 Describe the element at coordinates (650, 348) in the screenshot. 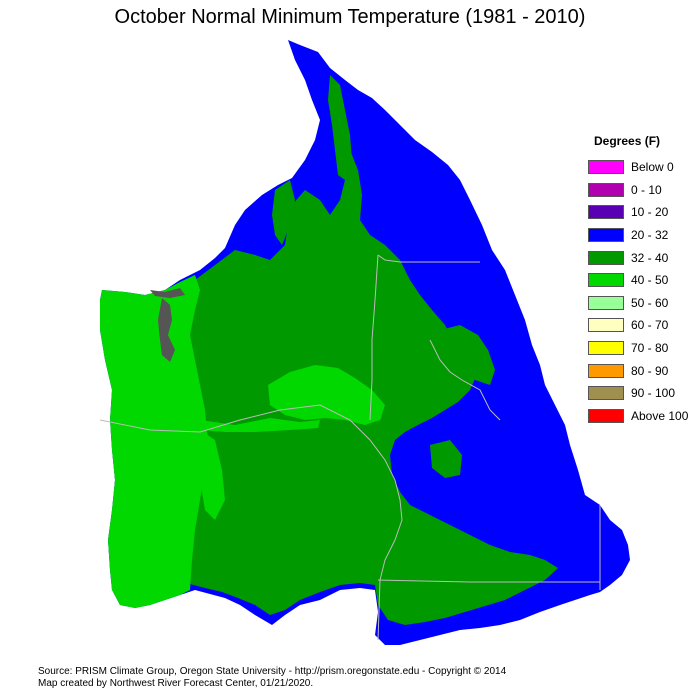

I see `legend-label: 70 - 80` at that location.